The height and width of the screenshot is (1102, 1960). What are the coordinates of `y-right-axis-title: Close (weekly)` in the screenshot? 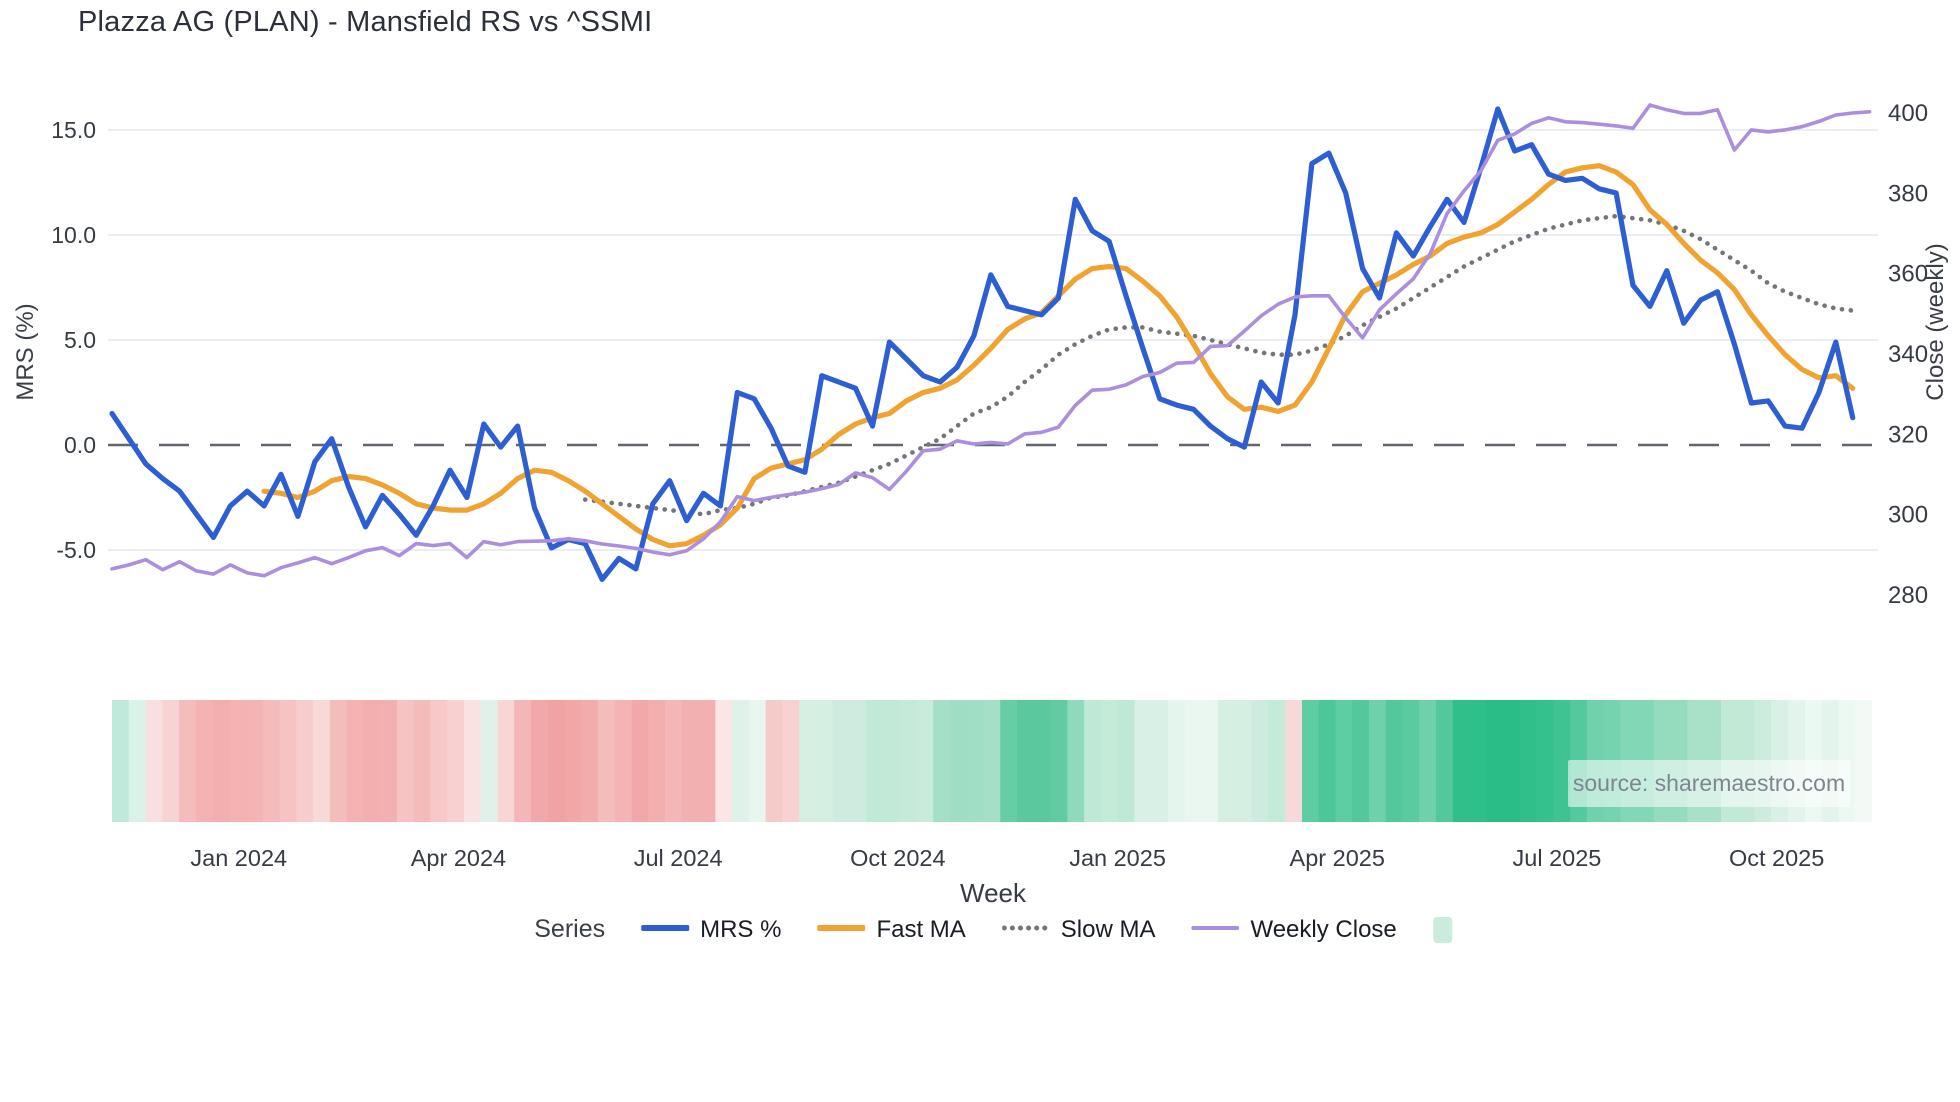 It's located at (1935, 322).